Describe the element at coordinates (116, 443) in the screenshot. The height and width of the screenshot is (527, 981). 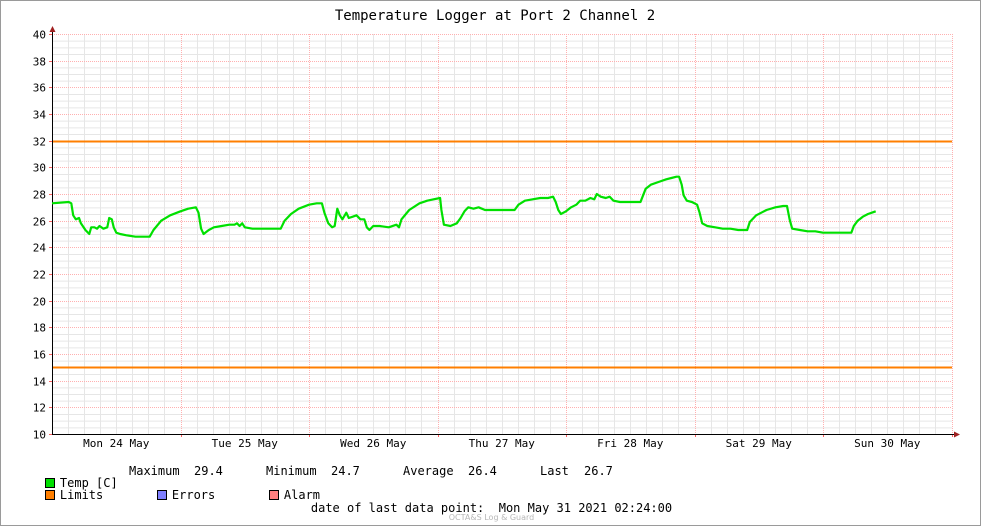
I see `x-tick-label: Mon 24 May` at that location.